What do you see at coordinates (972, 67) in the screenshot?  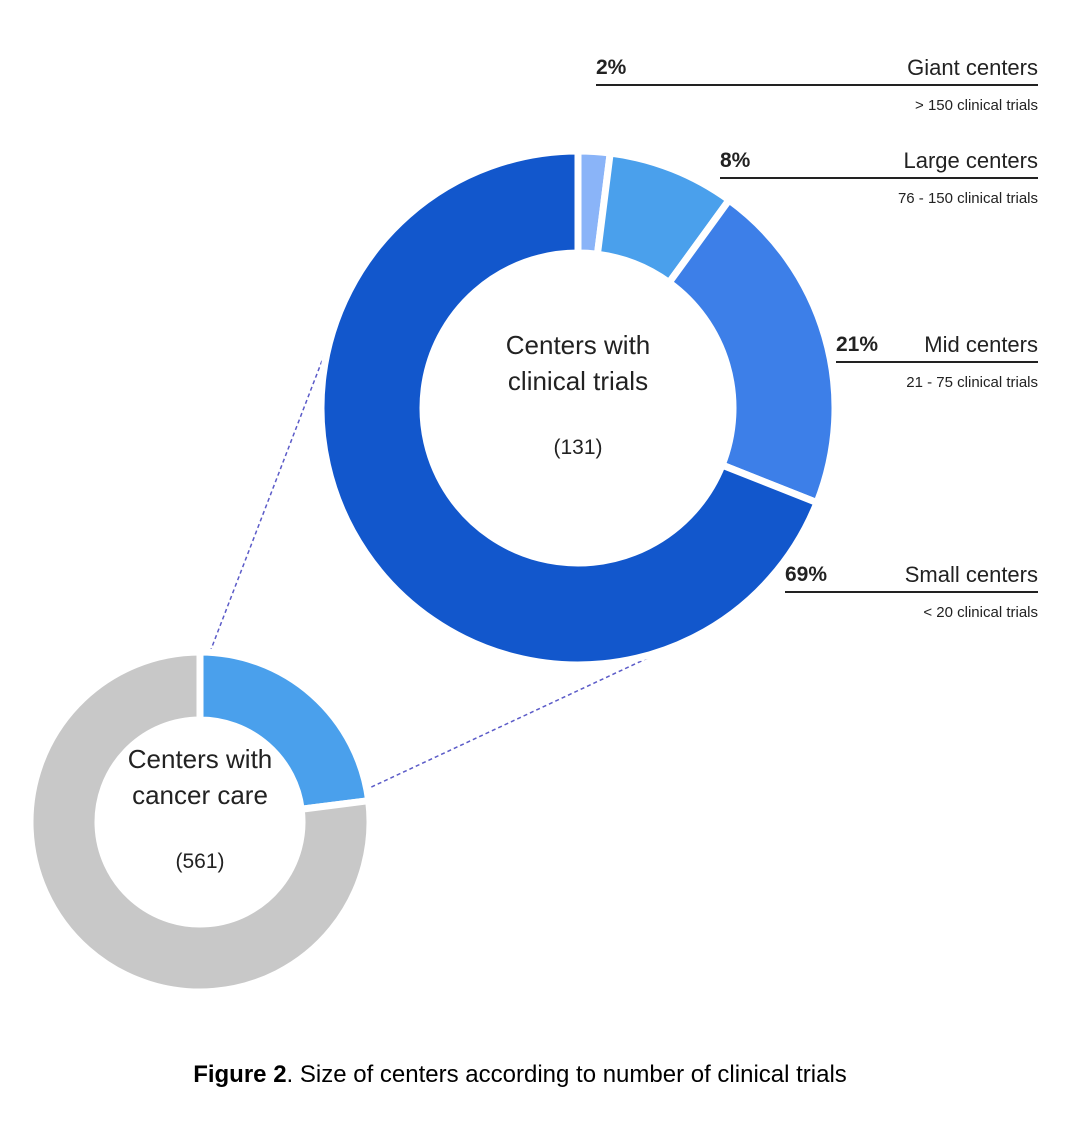 I see `legend-name: Giant centers` at bounding box center [972, 67].